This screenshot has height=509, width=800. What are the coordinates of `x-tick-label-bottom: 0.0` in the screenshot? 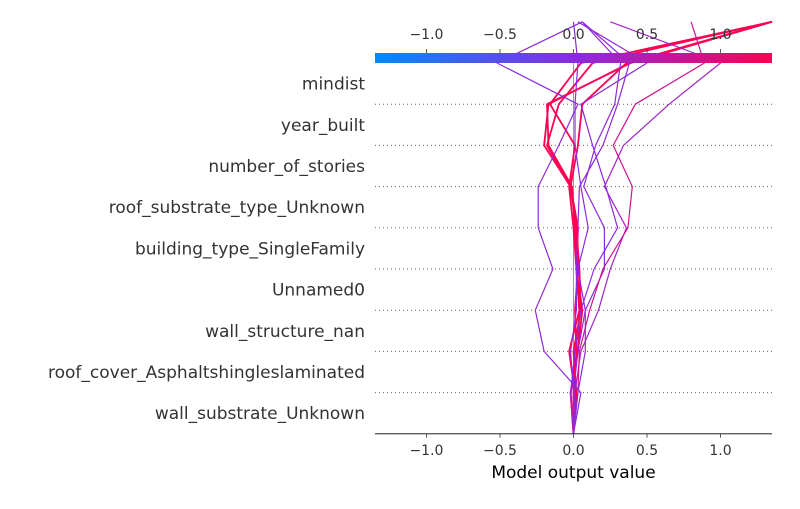 It's located at (573, 451).